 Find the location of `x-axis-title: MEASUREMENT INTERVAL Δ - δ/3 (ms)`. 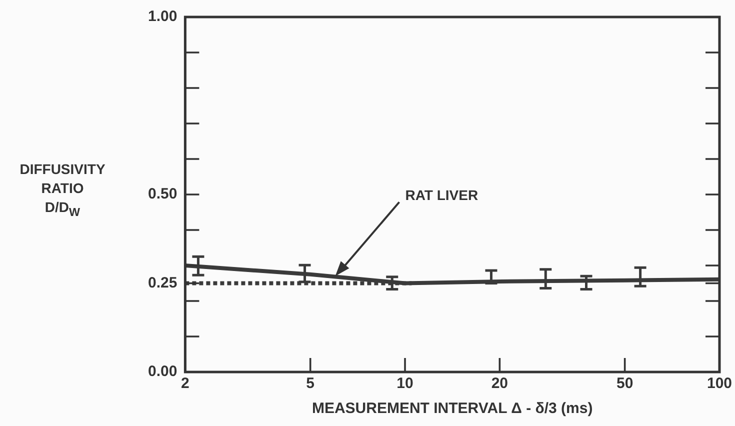

x-axis-title: MEASUREMENT INTERVAL Δ - δ/3 (ms) is located at coordinates (452, 409).